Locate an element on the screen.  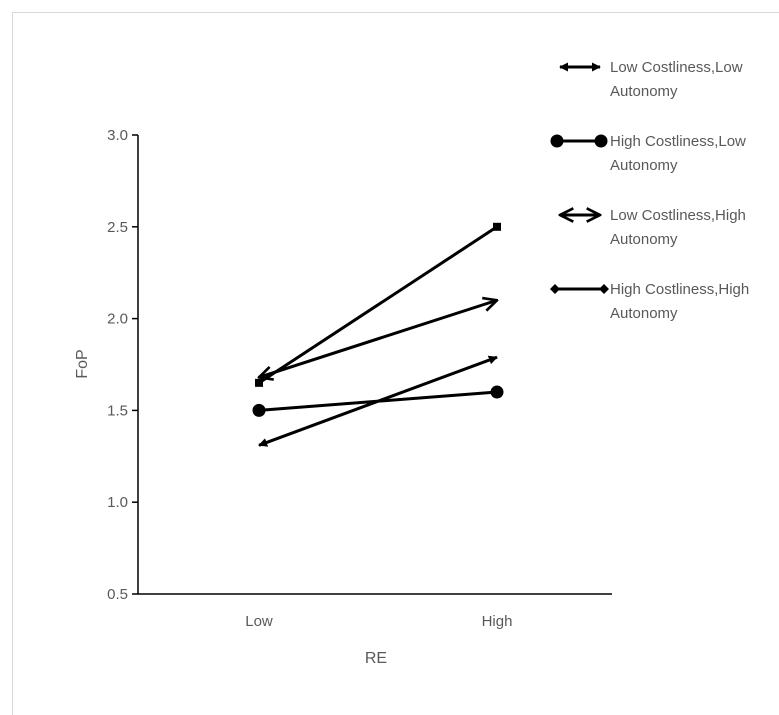
x-axis-label: RE is located at coordinates (376, 658).